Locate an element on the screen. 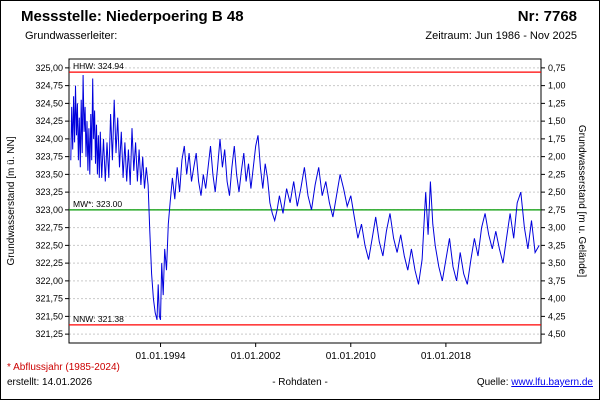 Image resolution: width=600 pixels, height=400 pixels. left-tick-label: 322,25 is located at coordinates (49, 263).